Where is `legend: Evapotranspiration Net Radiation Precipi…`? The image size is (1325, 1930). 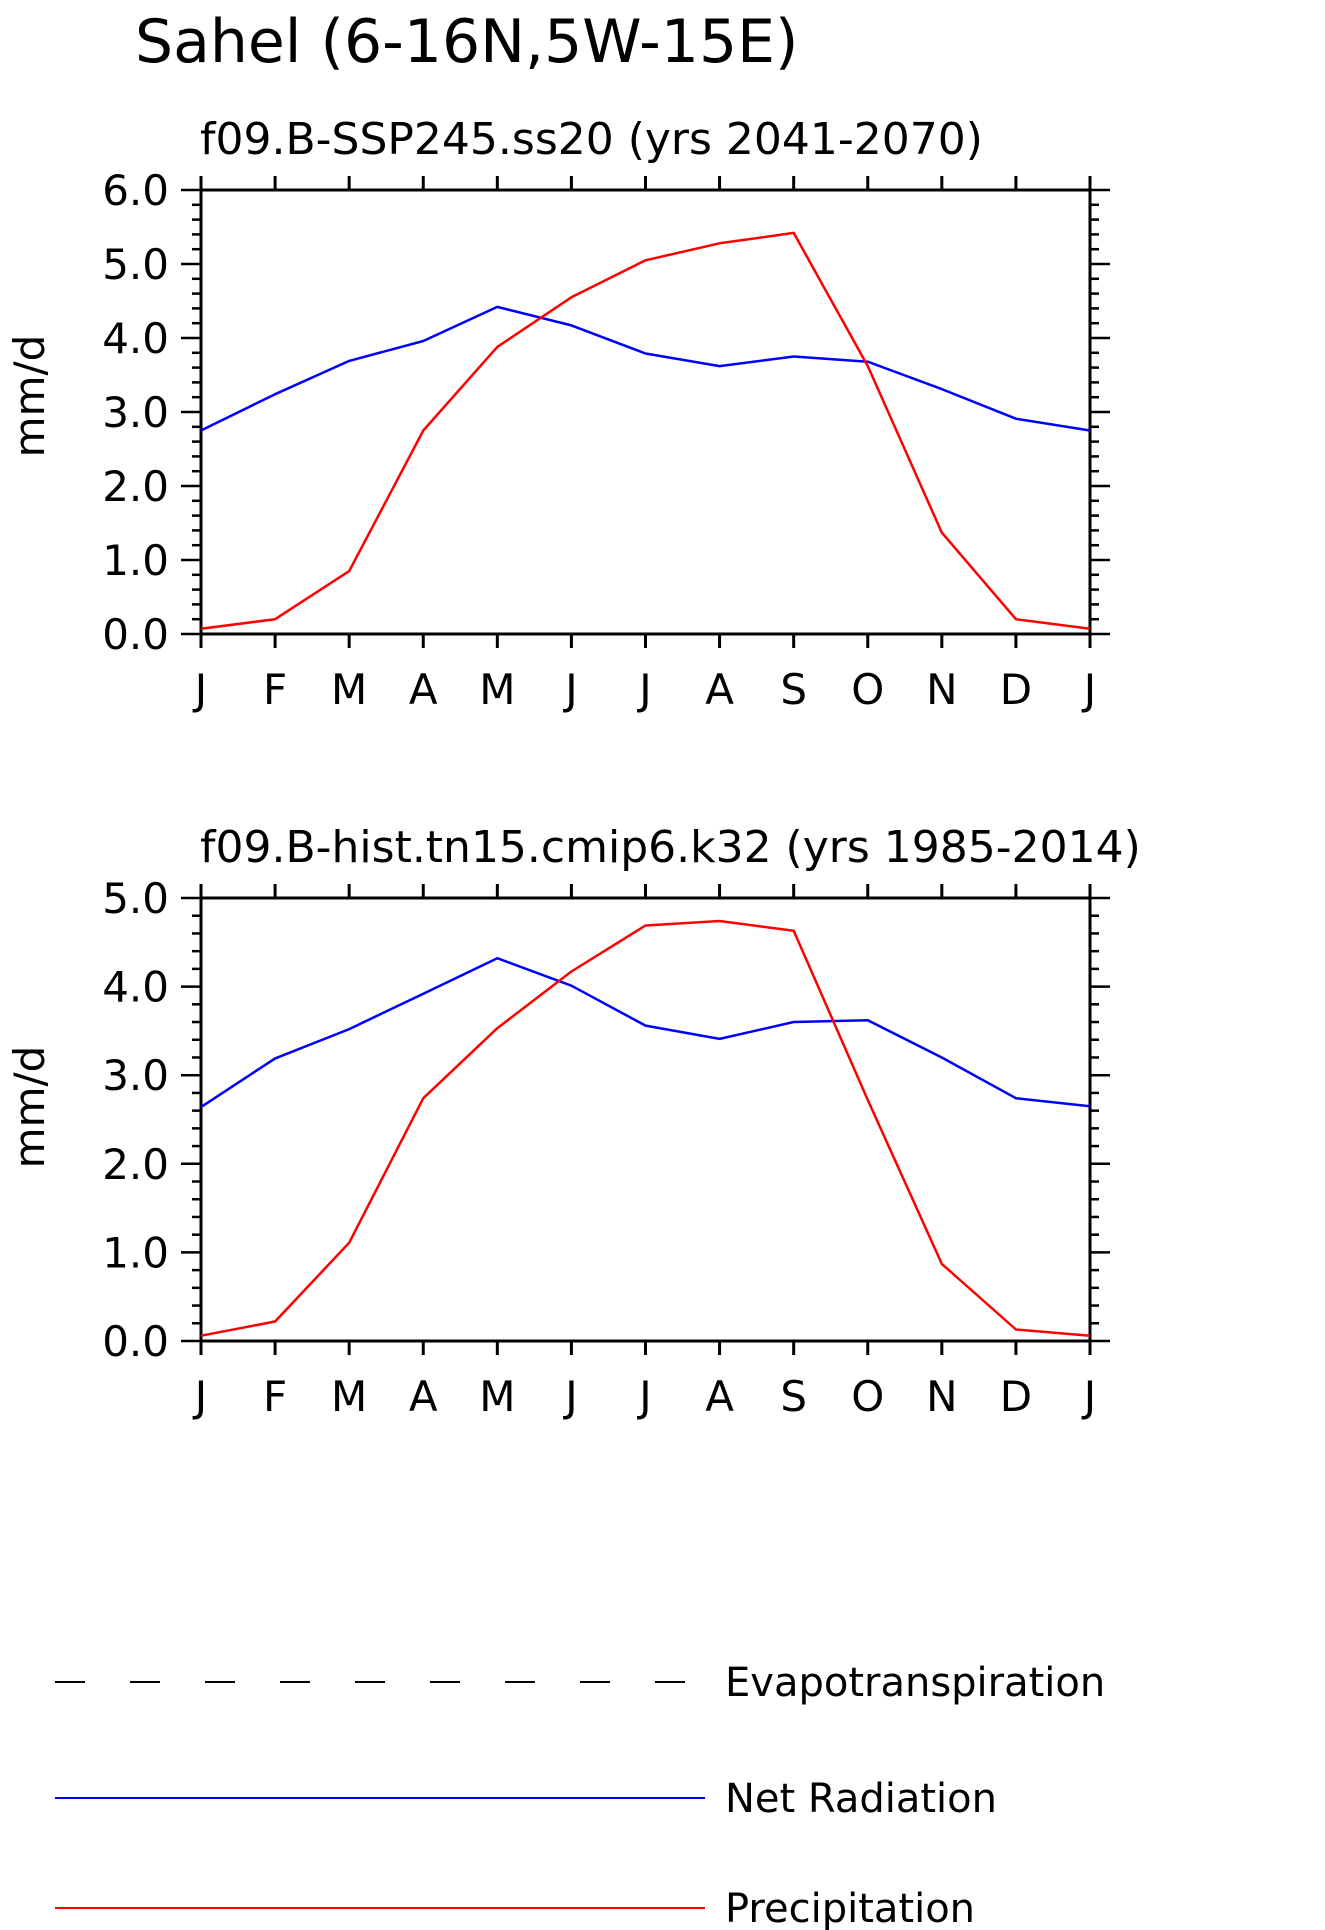 legend: Evapotranspiration Net Radiation Precipi… is located at coordinates (580, 1795).